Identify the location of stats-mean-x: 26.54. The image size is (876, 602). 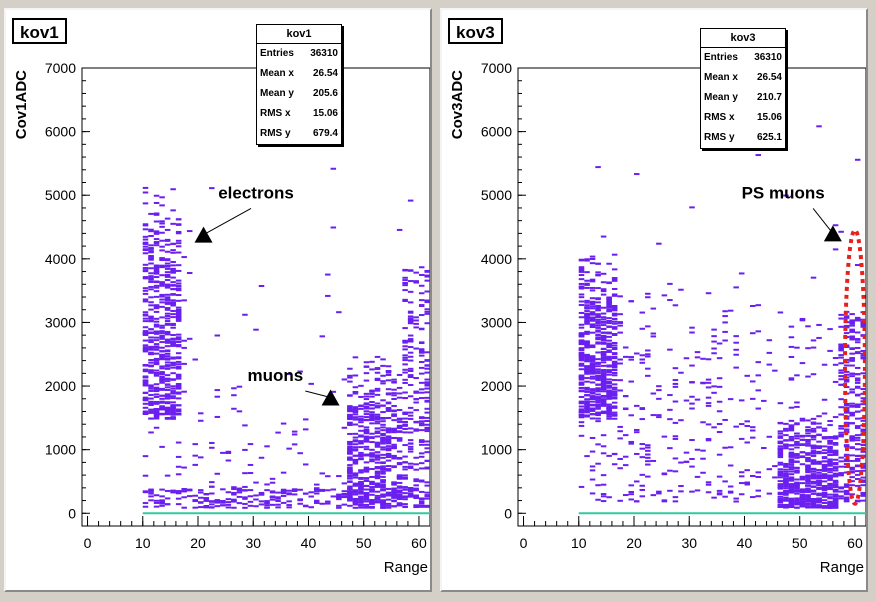
(325, 73).